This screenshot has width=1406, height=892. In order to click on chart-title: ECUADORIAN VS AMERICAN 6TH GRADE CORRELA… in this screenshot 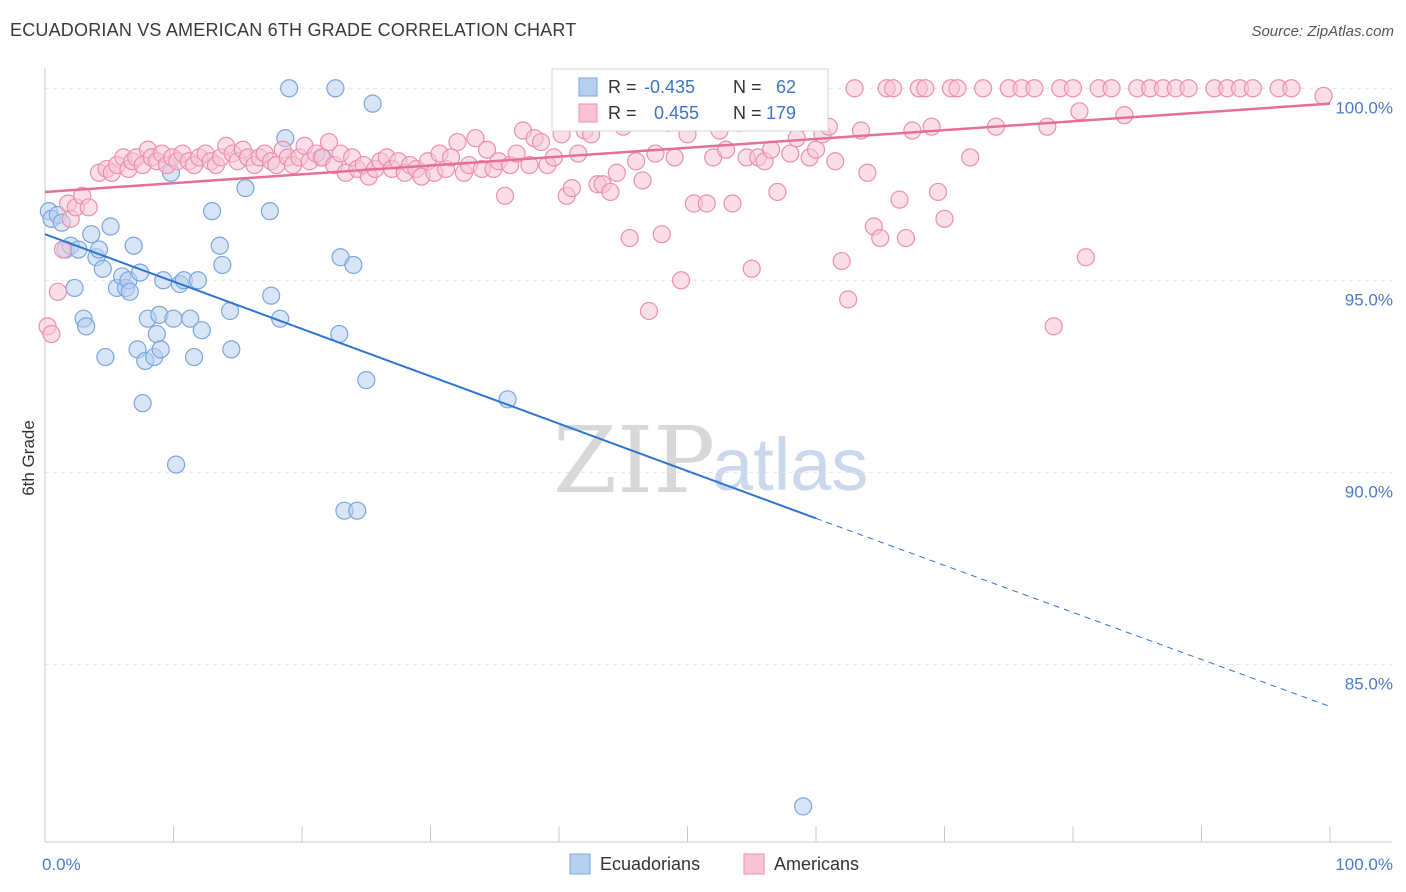, I will do `click(293, 30)`.